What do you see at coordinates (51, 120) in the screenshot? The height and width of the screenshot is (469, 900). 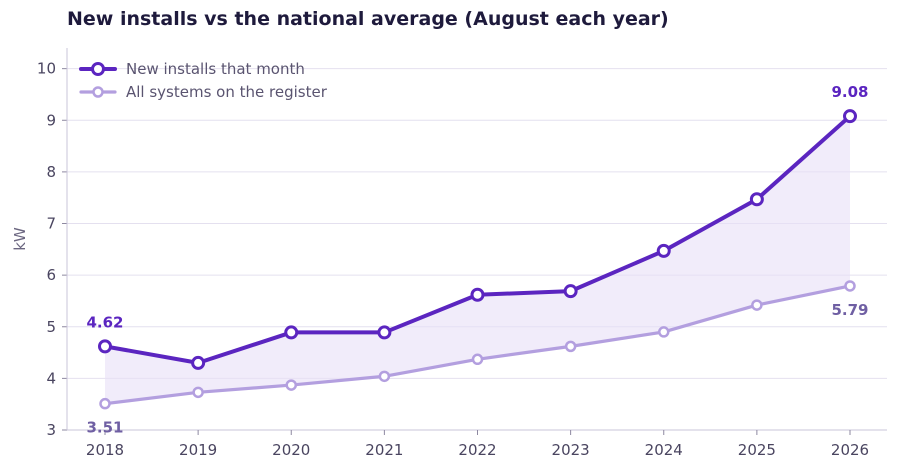 I see `y-tick-label: 9` at bounding box center [51, 120].